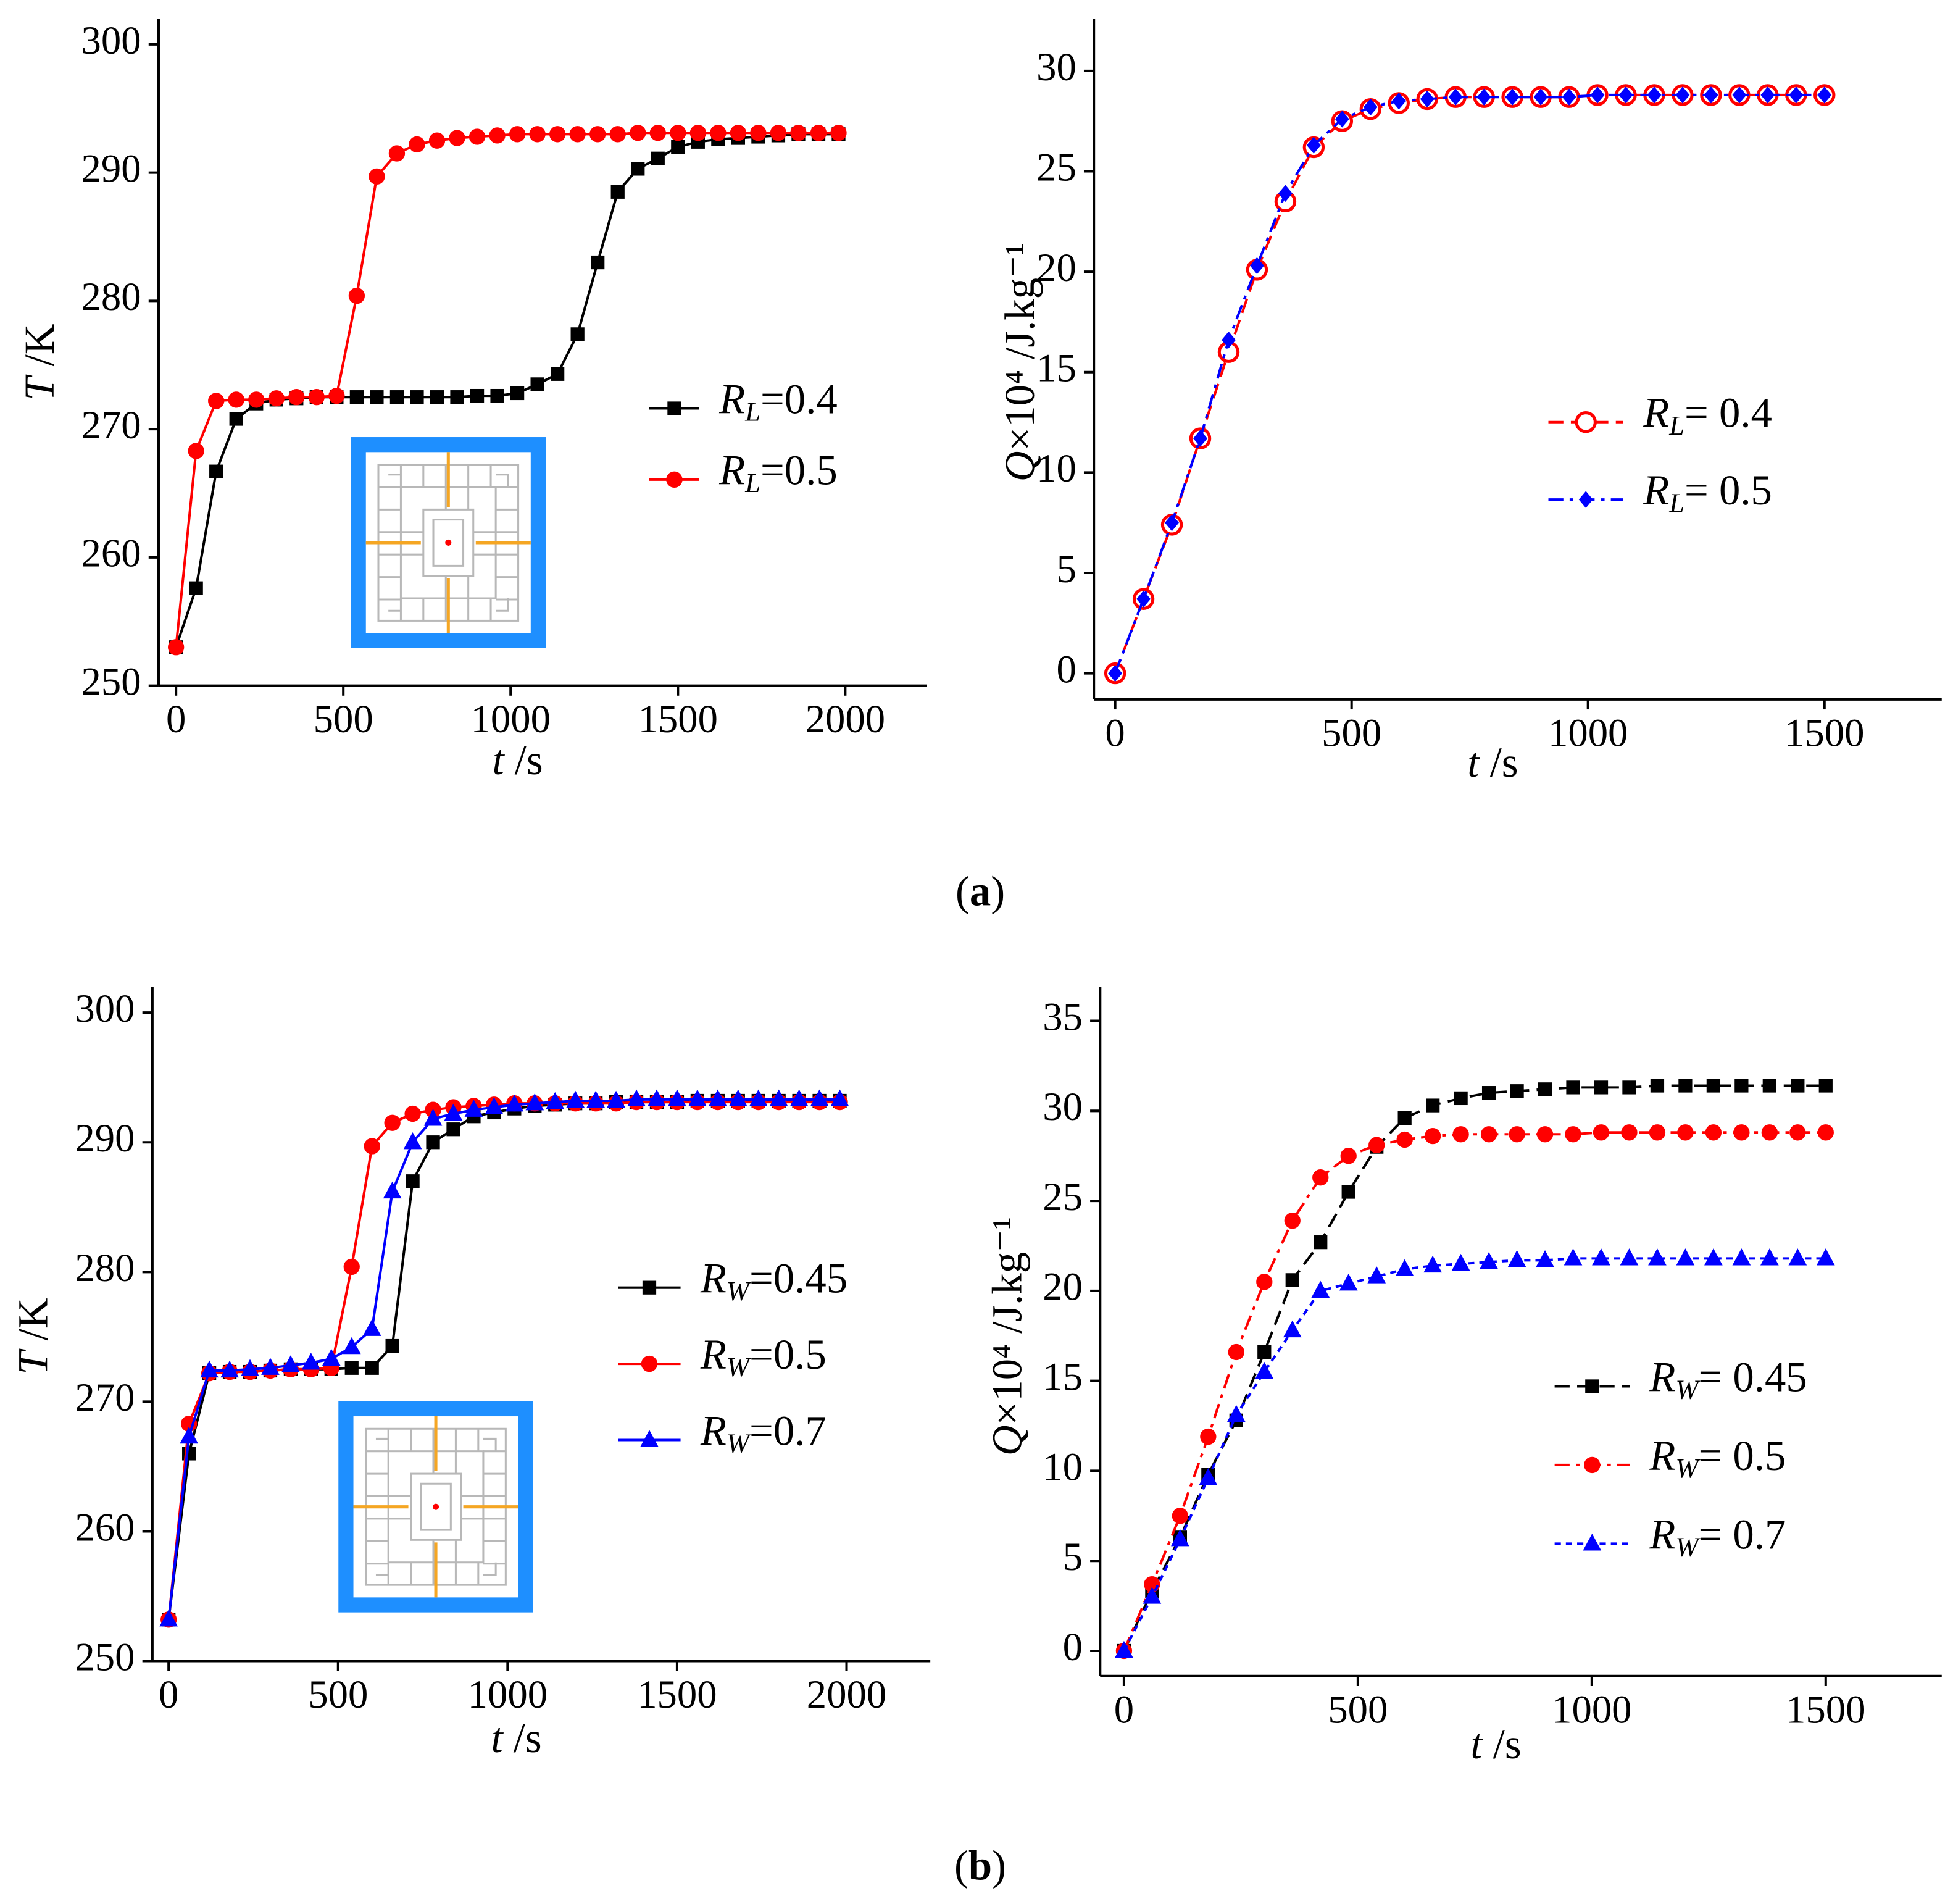 The width and height of the screenshot is (1953, 1904). What do you see at coordinates (105, 1009) in the screenshot?
I see `y-tick-label: 300` at bounding box center [105, 1009].